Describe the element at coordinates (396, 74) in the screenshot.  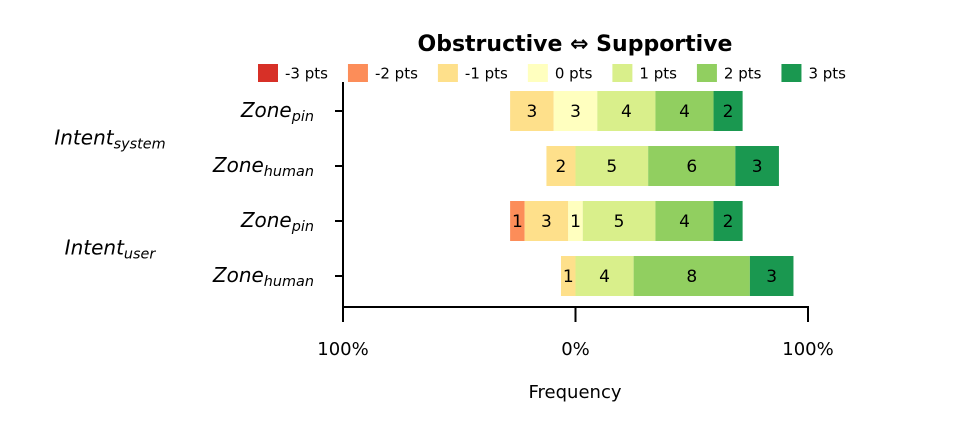
I see `legend-label: -2 pts` at that location.